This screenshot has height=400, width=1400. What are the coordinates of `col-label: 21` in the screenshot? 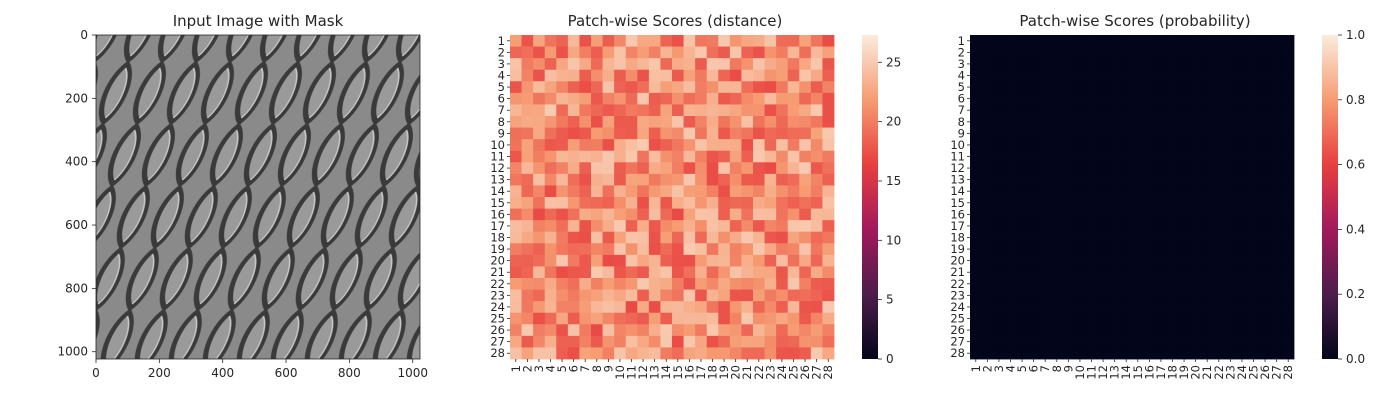 It's located at (747, 372).